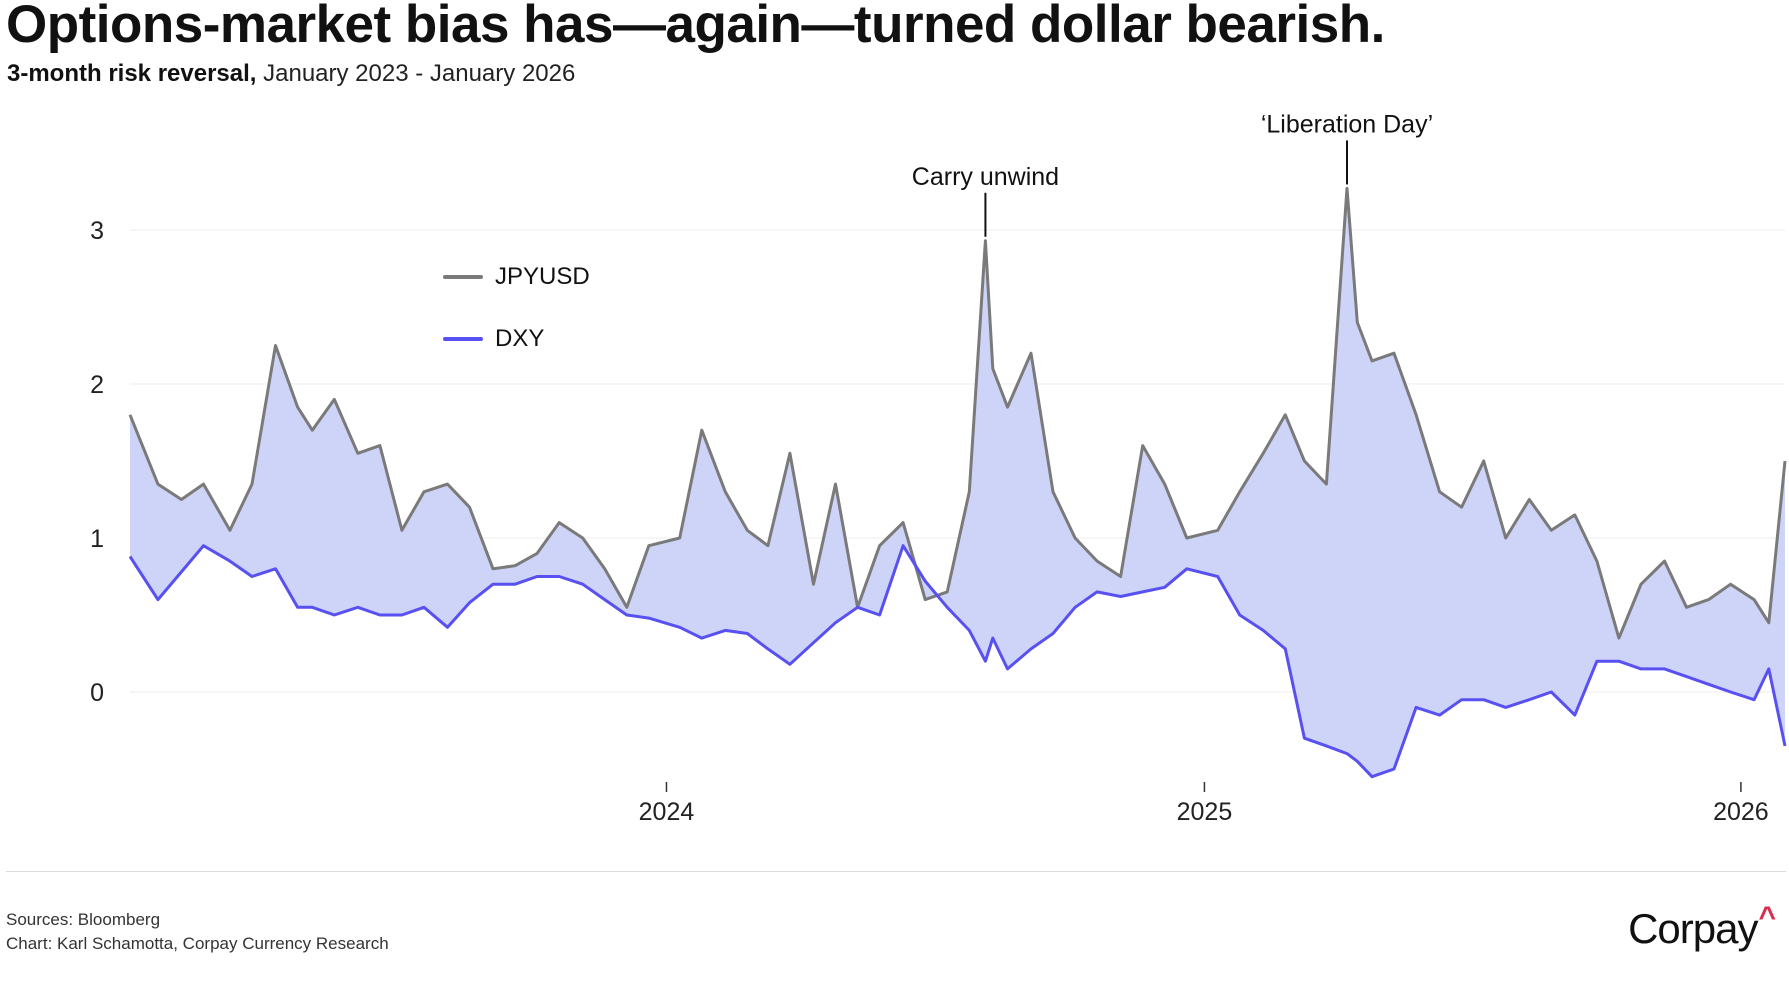 The height and width of the screenshot is (1000, 1789). I want to click on legend-item-dxy: DXY, so click(493, 339).